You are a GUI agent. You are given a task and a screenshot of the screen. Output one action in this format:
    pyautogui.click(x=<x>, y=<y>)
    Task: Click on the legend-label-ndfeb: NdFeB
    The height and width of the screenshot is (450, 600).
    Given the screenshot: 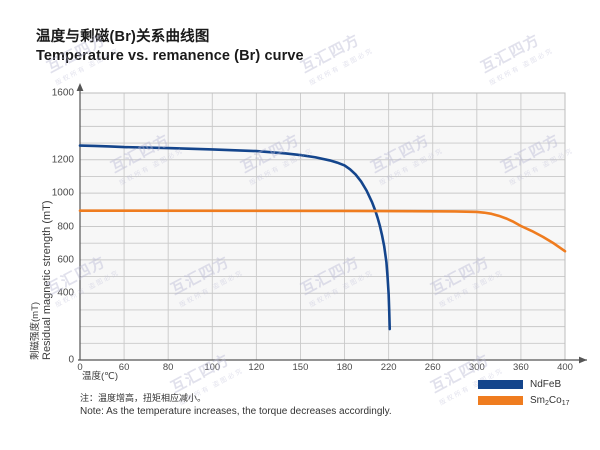 What is the action you would take?
    pyautogui.click(x=546, y=384)
    